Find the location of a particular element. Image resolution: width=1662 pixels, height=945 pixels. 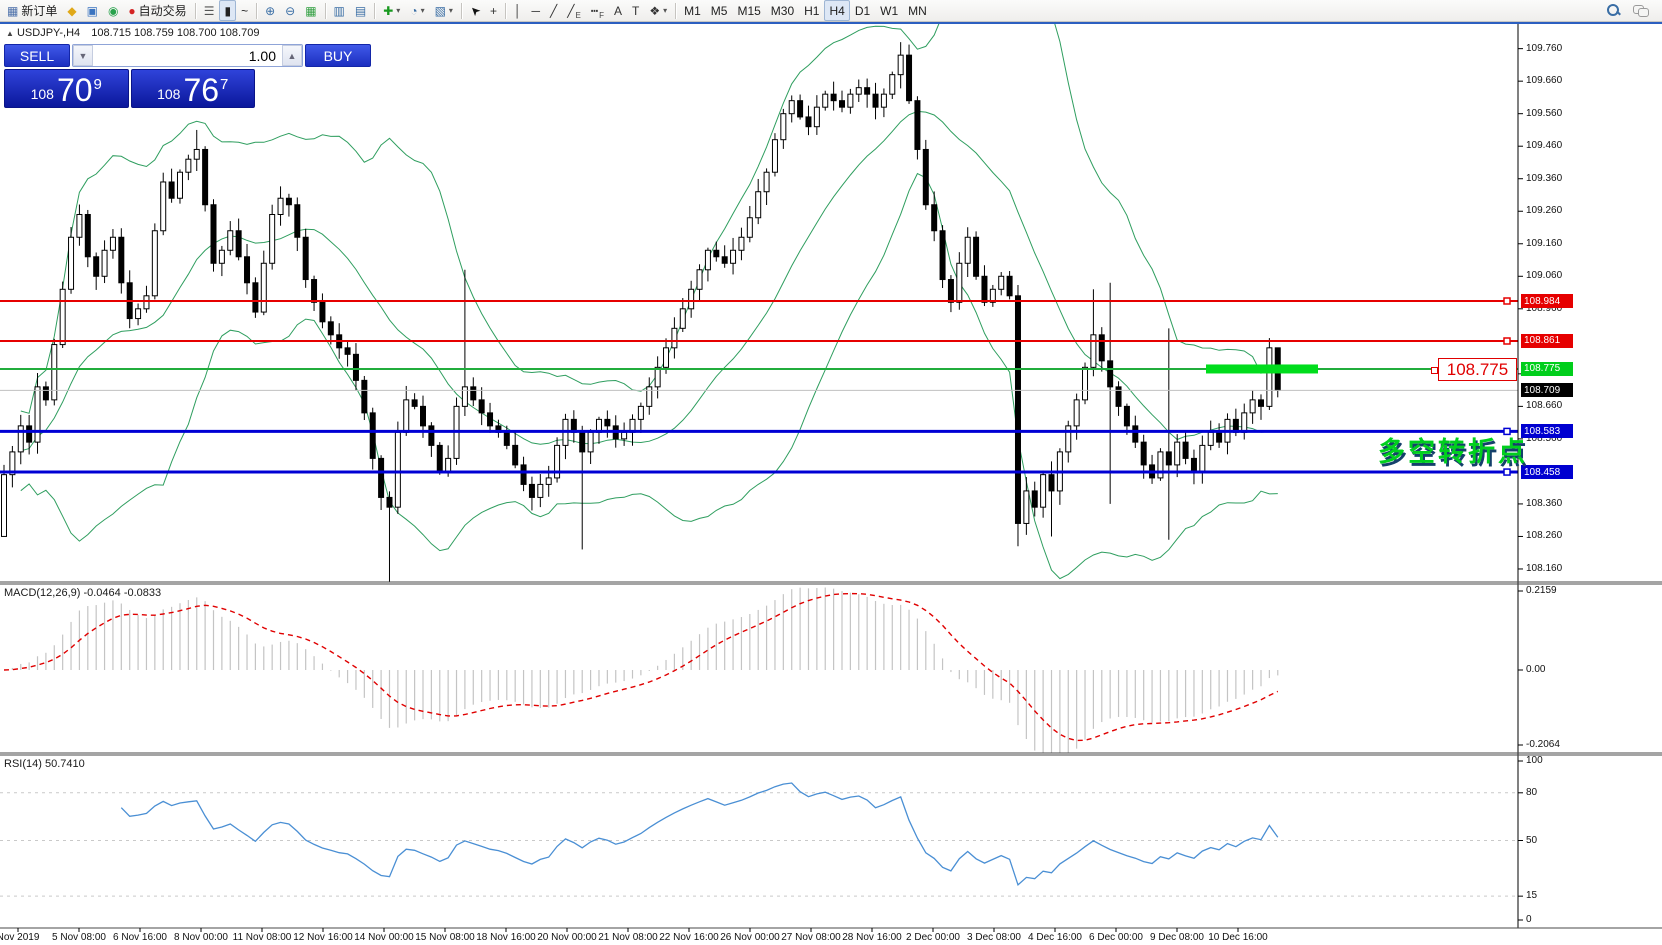

tool-subscript: E is located at coordinates (578, 15).